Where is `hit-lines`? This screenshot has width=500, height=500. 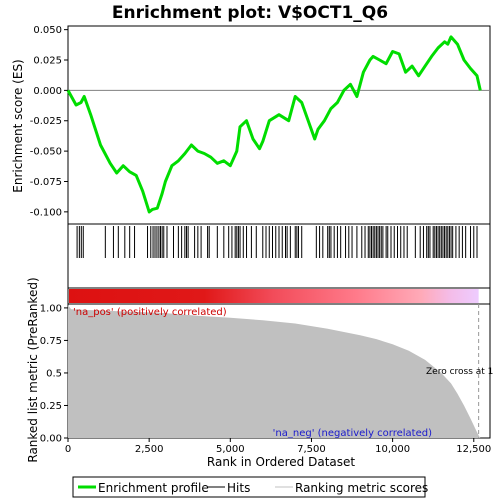
hit-lines is located at coordinates (277, 242).